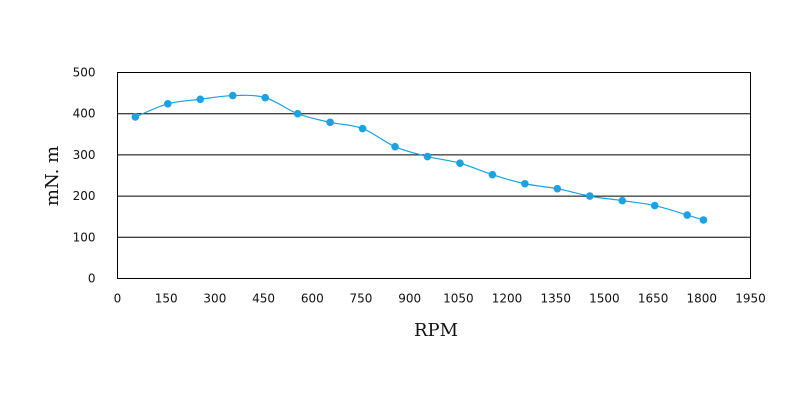 This screenshot has width=800, height=400. I want to click on x-tick-label: 1950, so click(750, 299).